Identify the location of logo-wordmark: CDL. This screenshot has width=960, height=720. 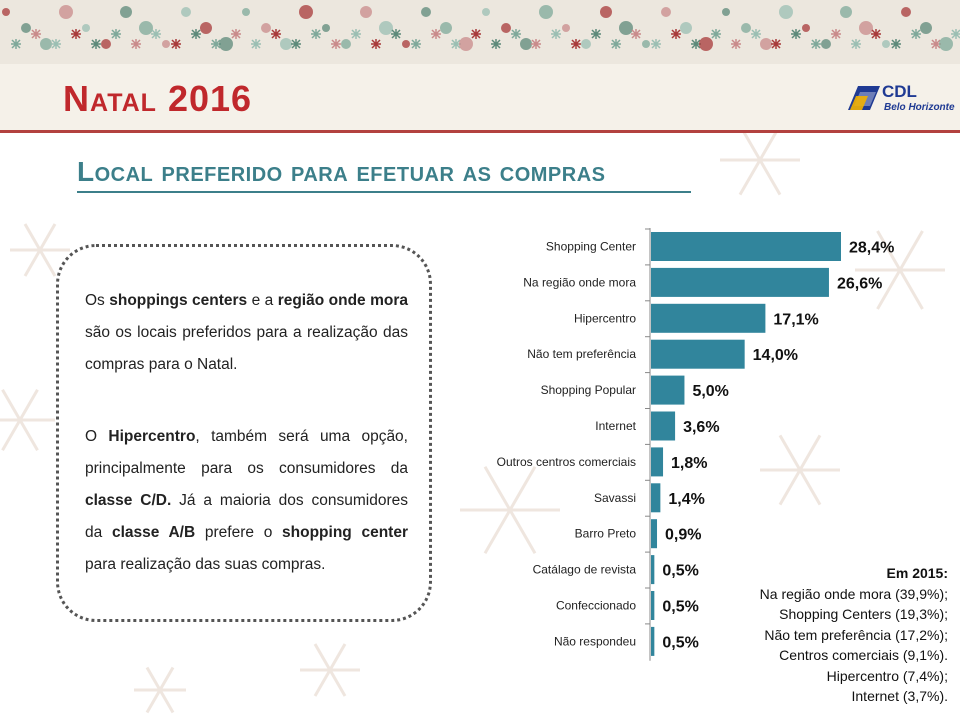
(899, 91).